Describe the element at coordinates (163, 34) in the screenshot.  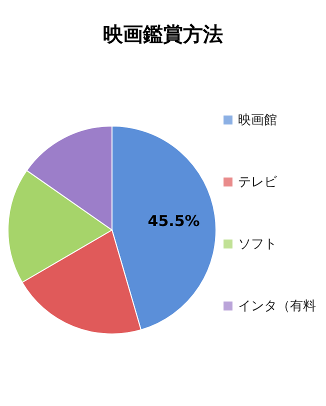
I see `chart-title: 映画鑑賞方法` at that location.